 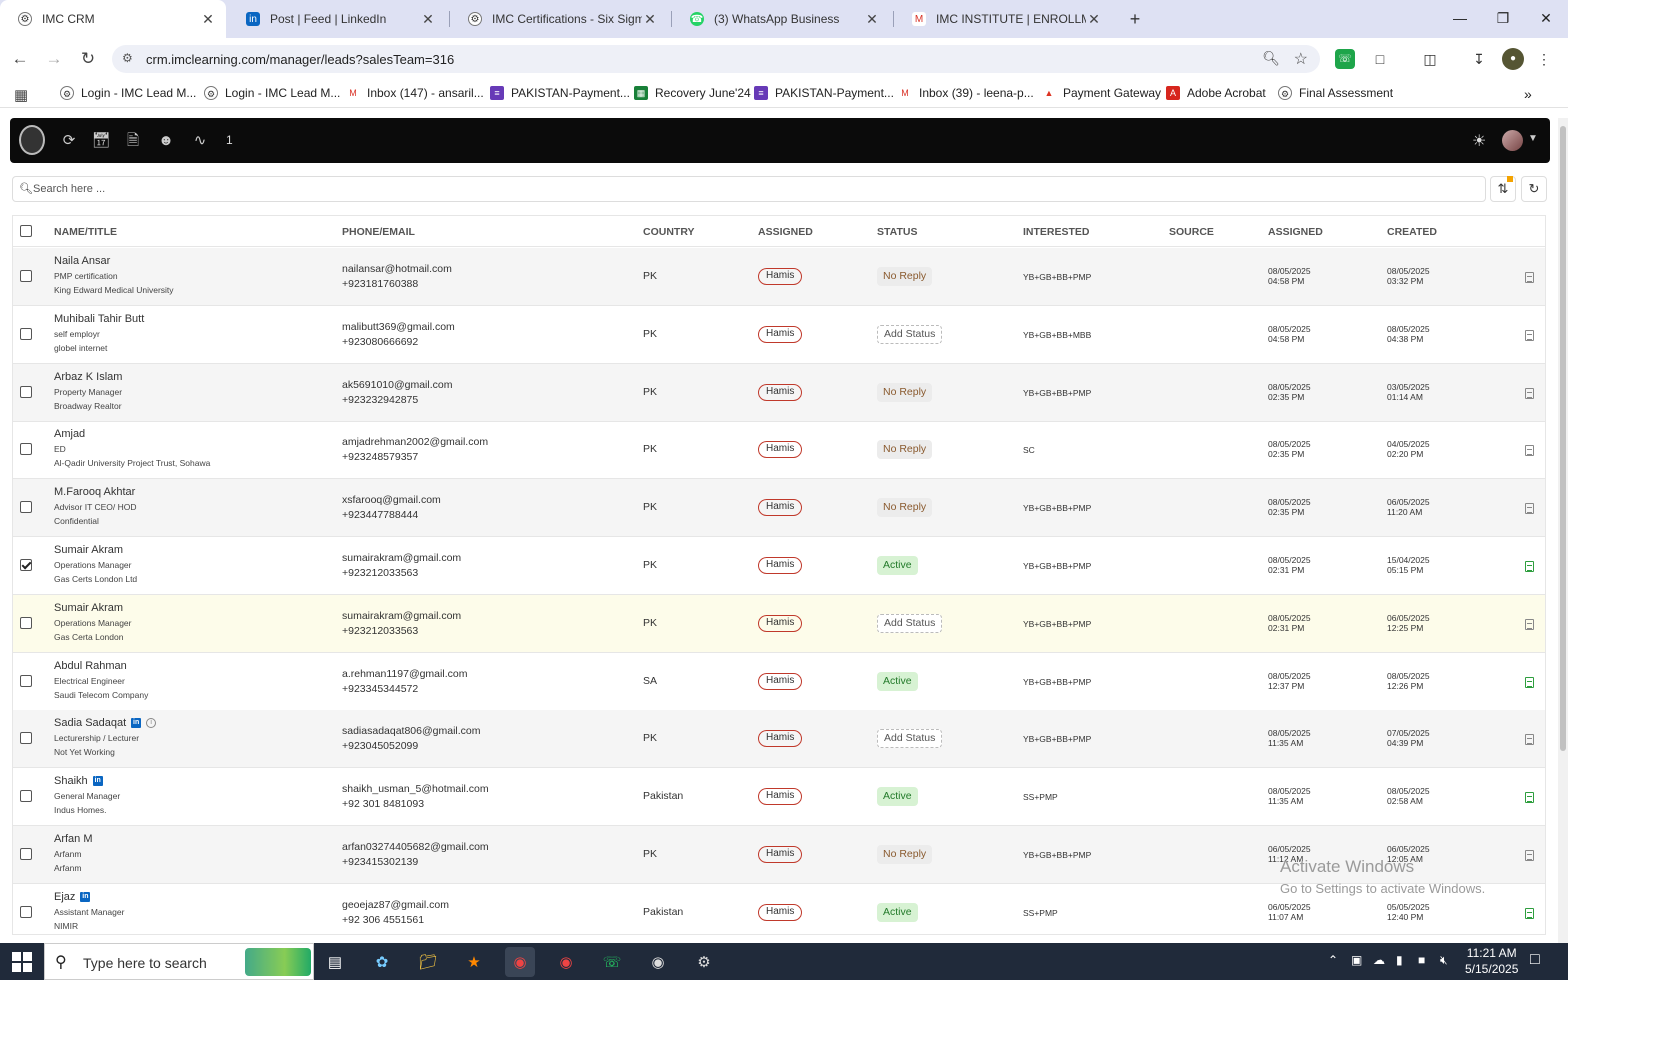 What do you see at coordinates (398, 326) in the screenshot?
I see `lead-email: malibutt369@gmail.com` at bounding box center [398, 326].